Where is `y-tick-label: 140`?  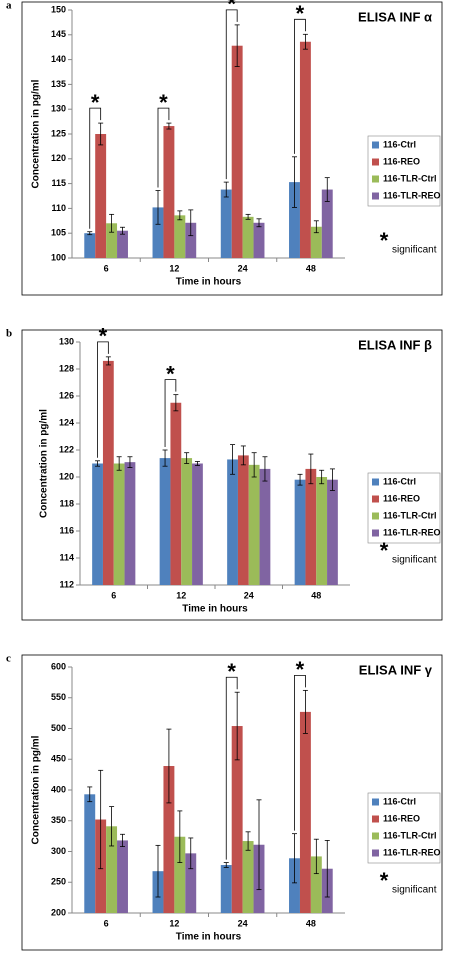 y-tick-label: 140 is located at coordinates (58, 59).